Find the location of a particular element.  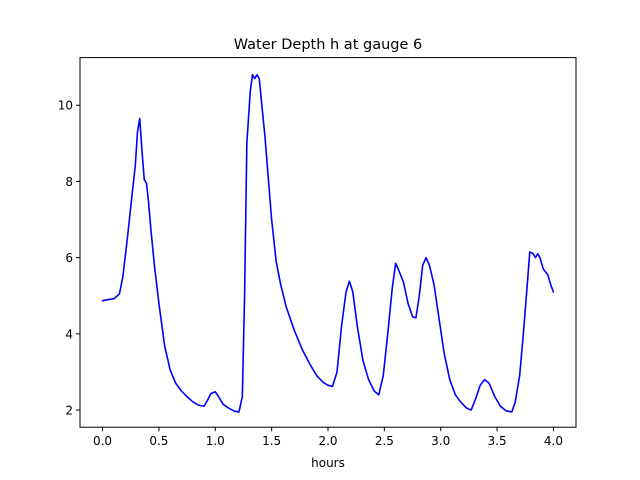

chart-title: Water Depth h at gauge 6 is located at coordinates (328, 45).